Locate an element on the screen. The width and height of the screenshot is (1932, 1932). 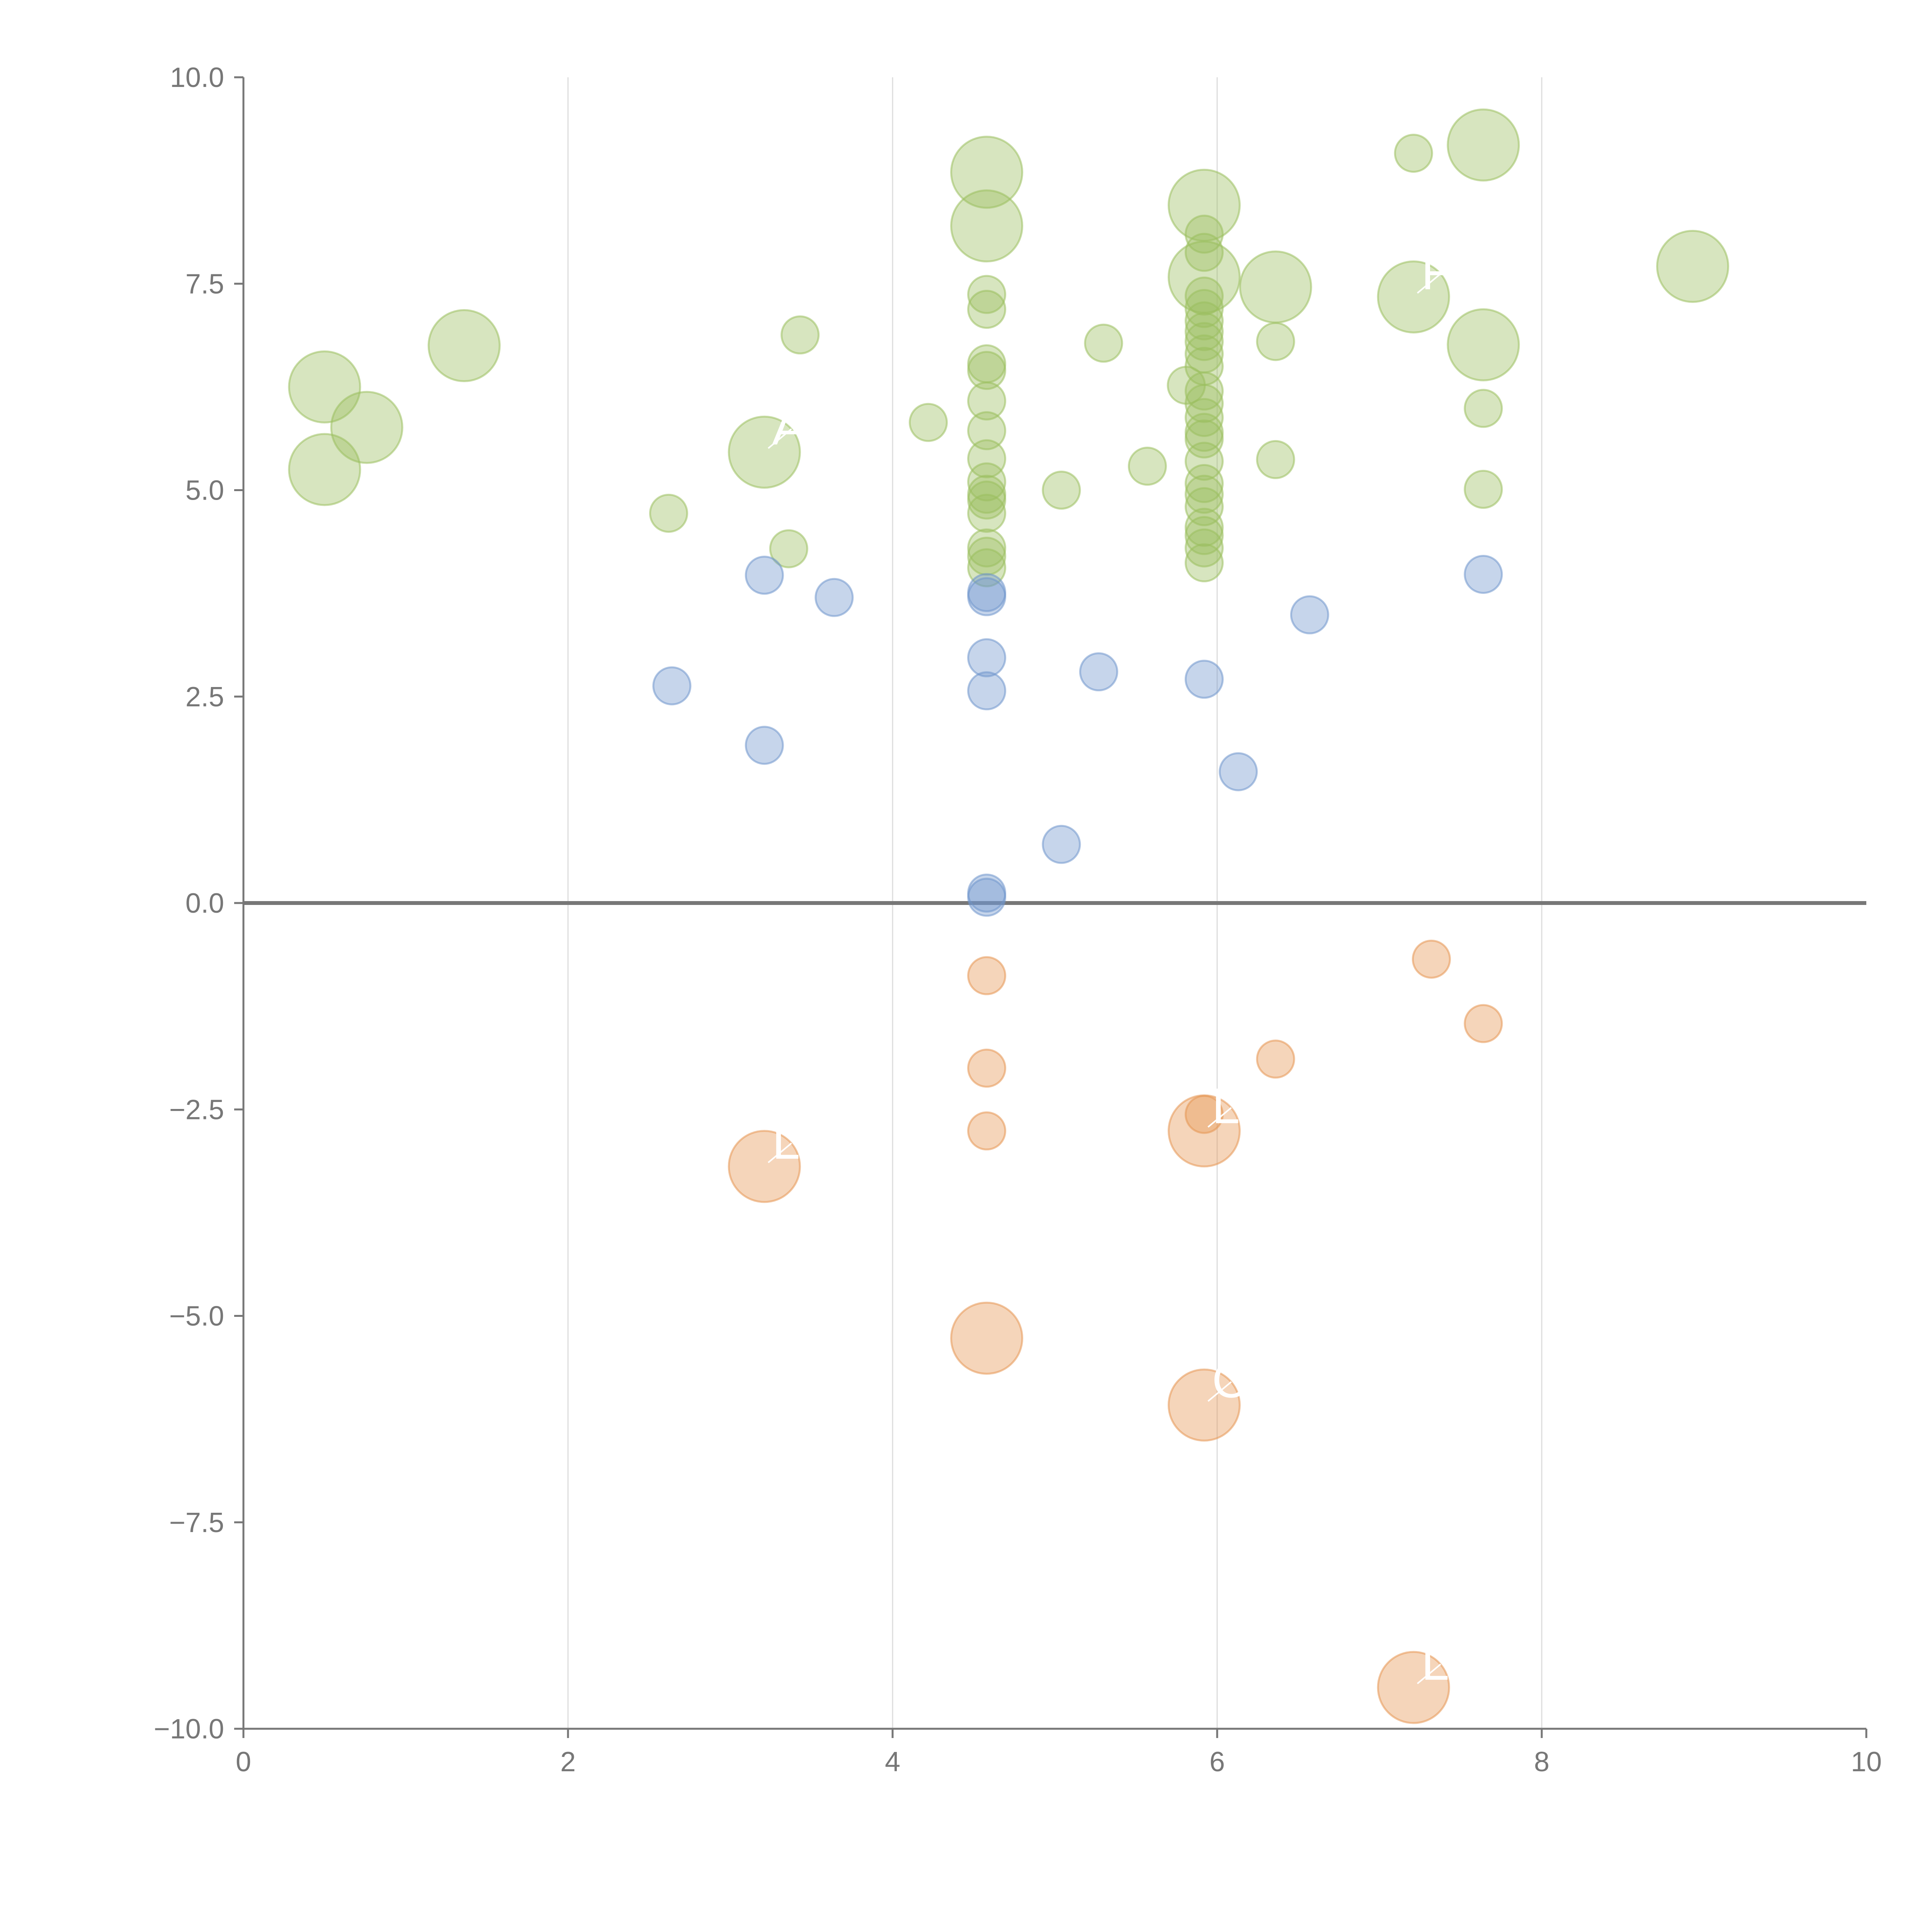
y-tick-label: −2.5 is located at coordinates (197, 1109).